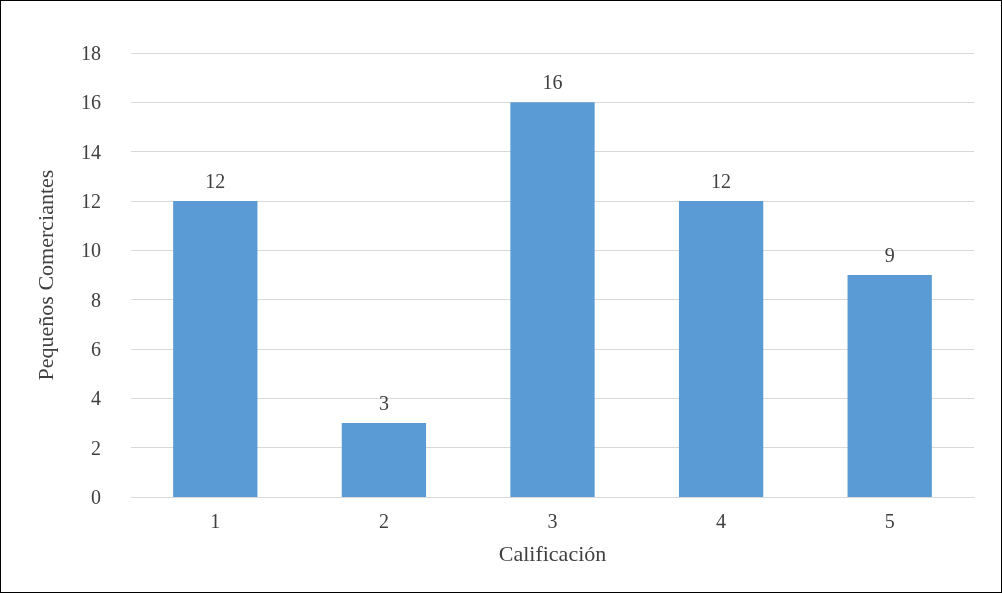 The height and width of the screenshot is (593, 1002). Describe the element at coordinates (96, 447) in the screenshot. I see `y-tick-label: 2` at that location.